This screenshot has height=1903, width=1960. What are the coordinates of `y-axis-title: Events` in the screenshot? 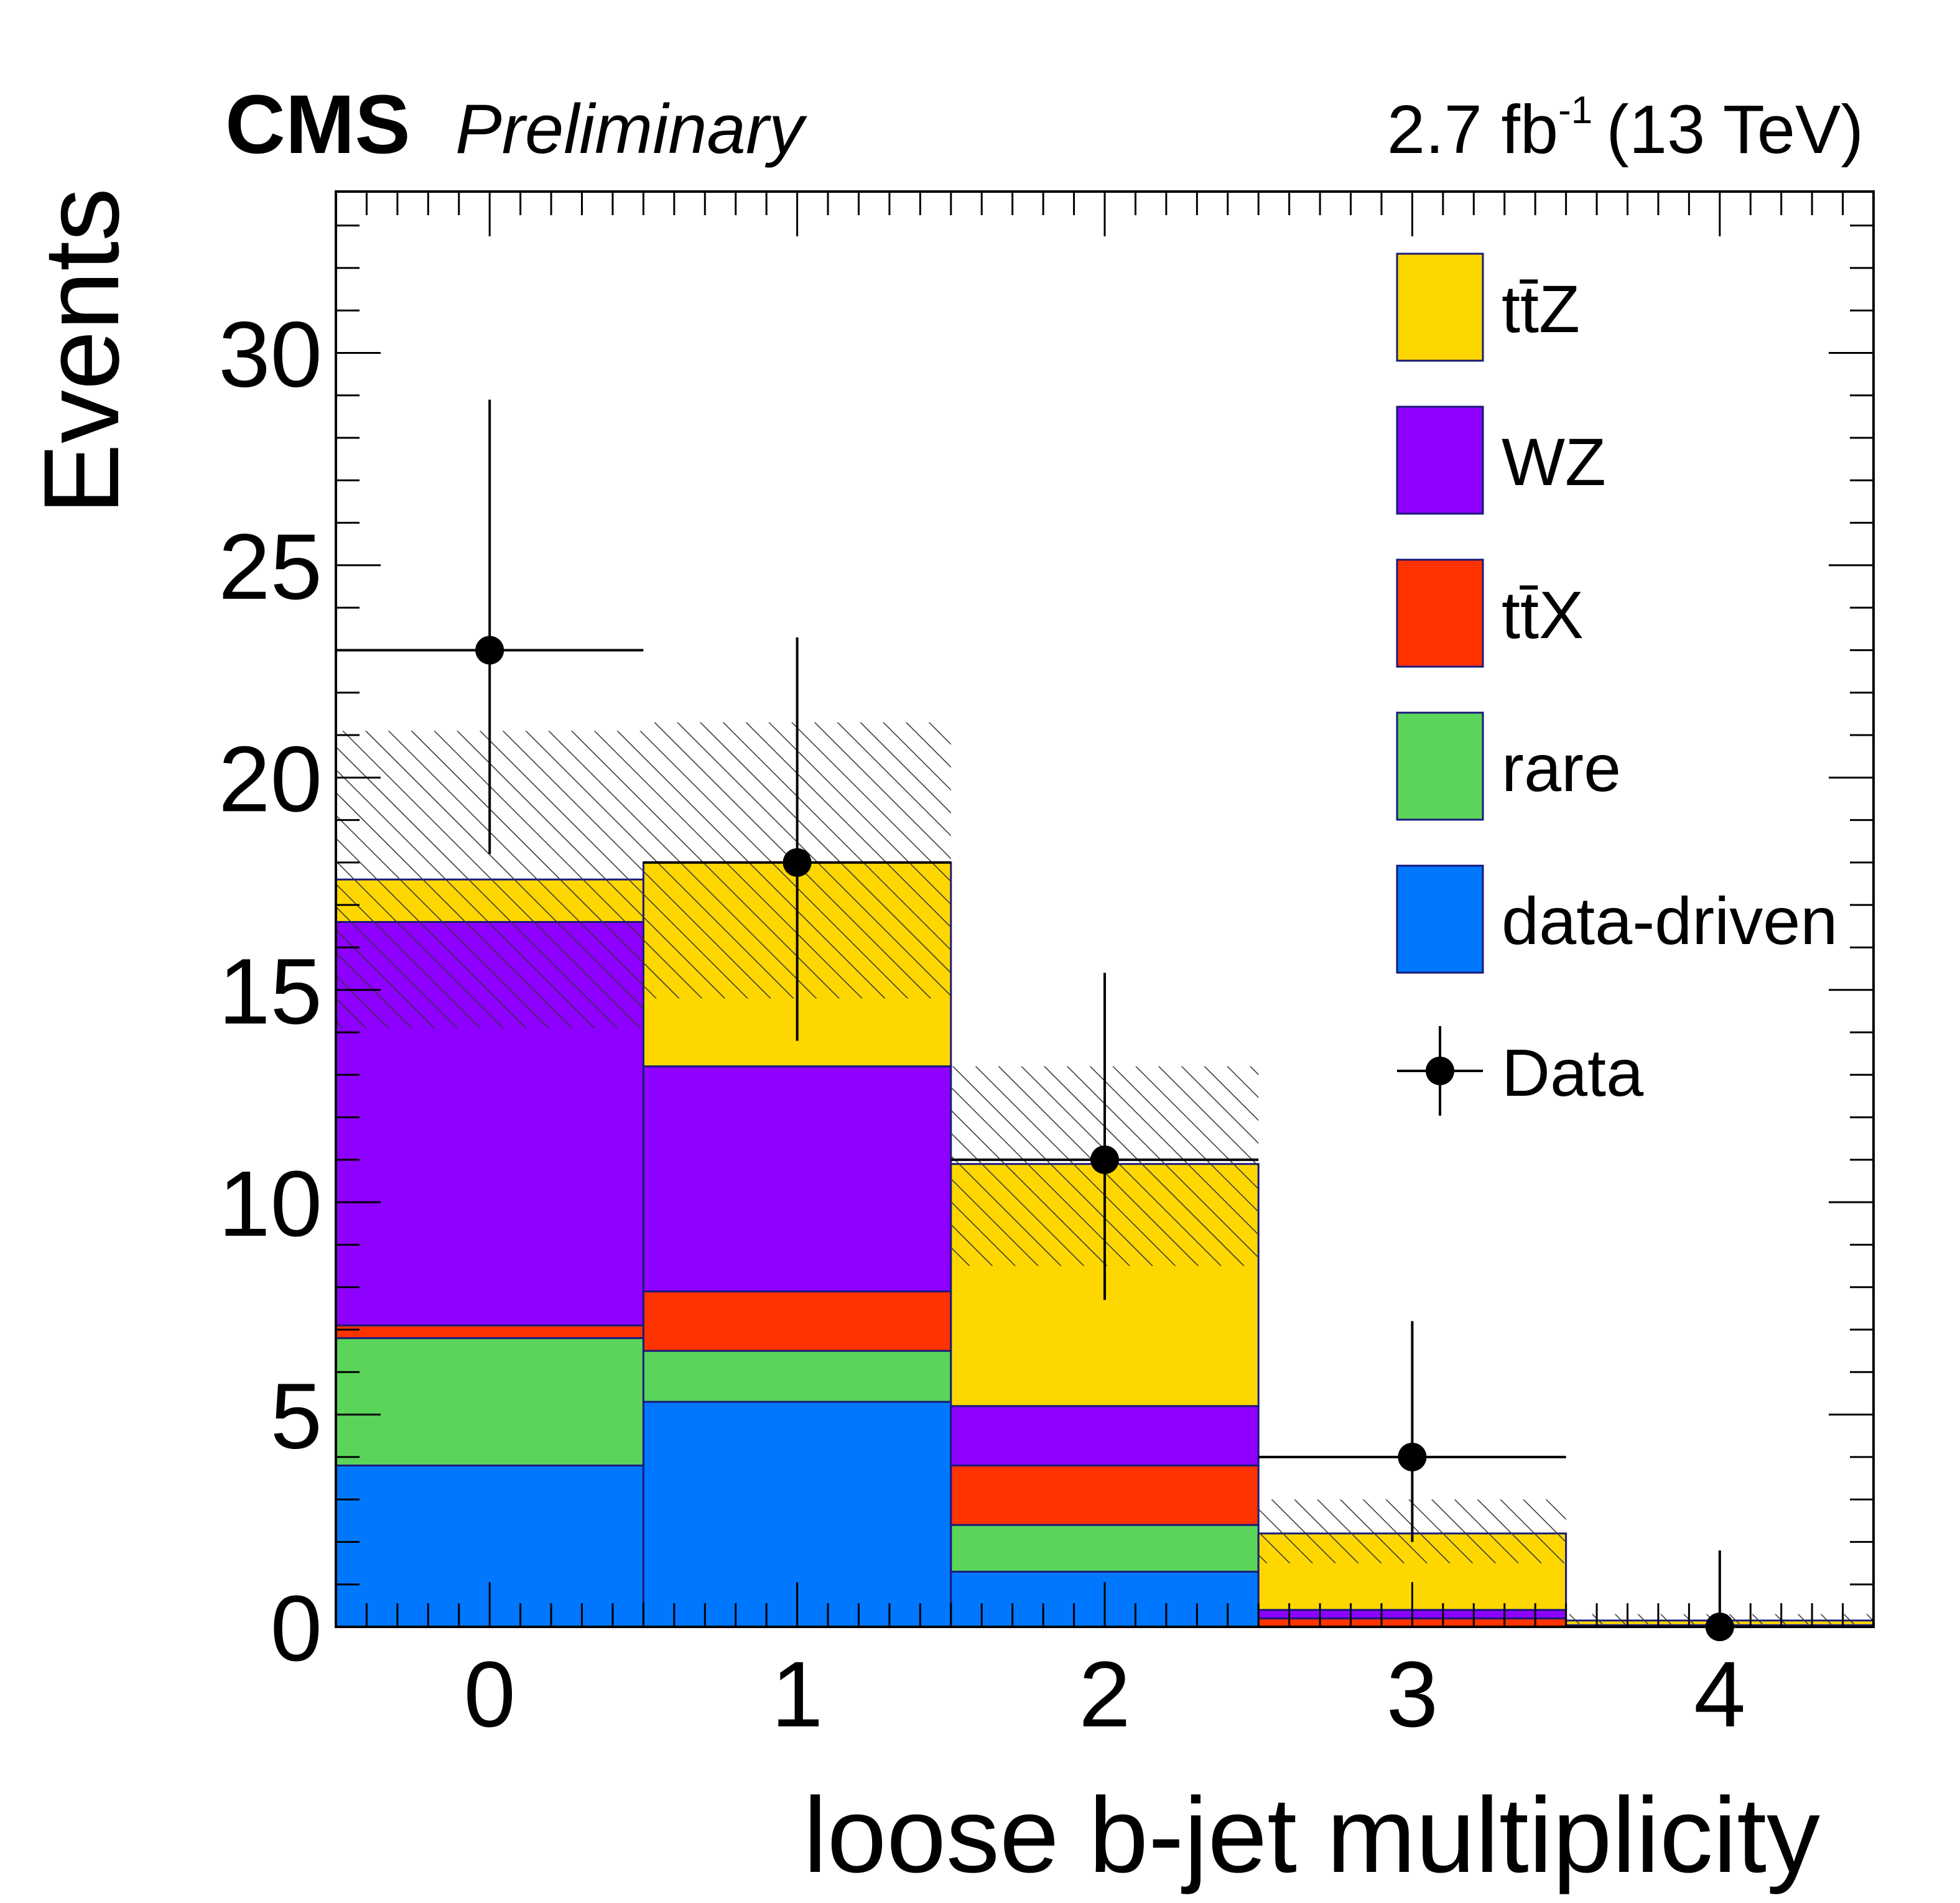 It's located at (81, 351).